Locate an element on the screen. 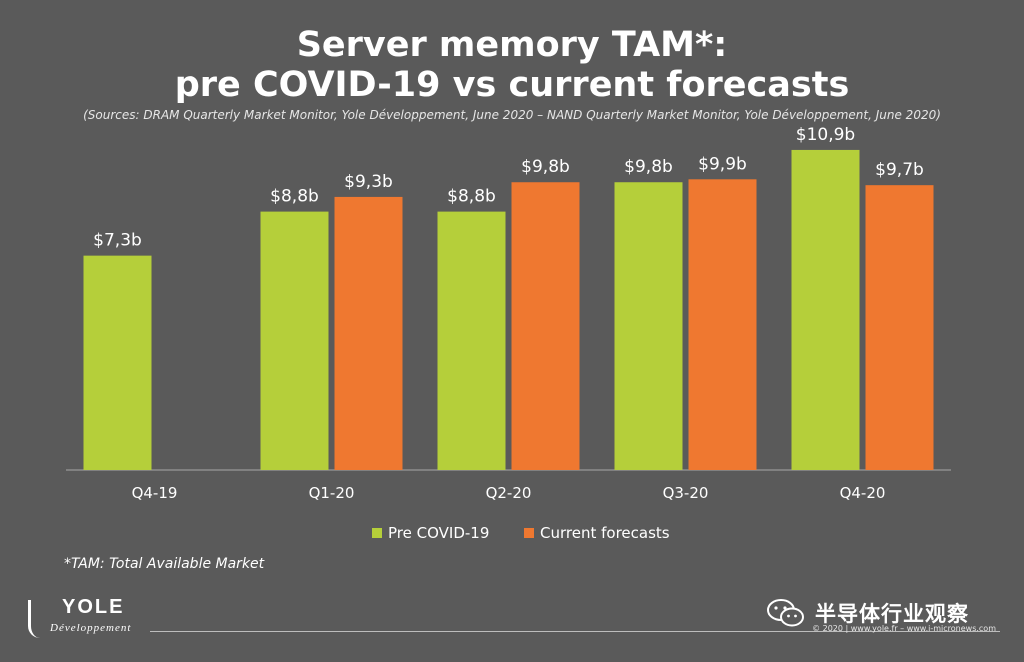 The image size is (1024, 662). x-tick-label: Q2-20 is located at coordinates (509, 493).